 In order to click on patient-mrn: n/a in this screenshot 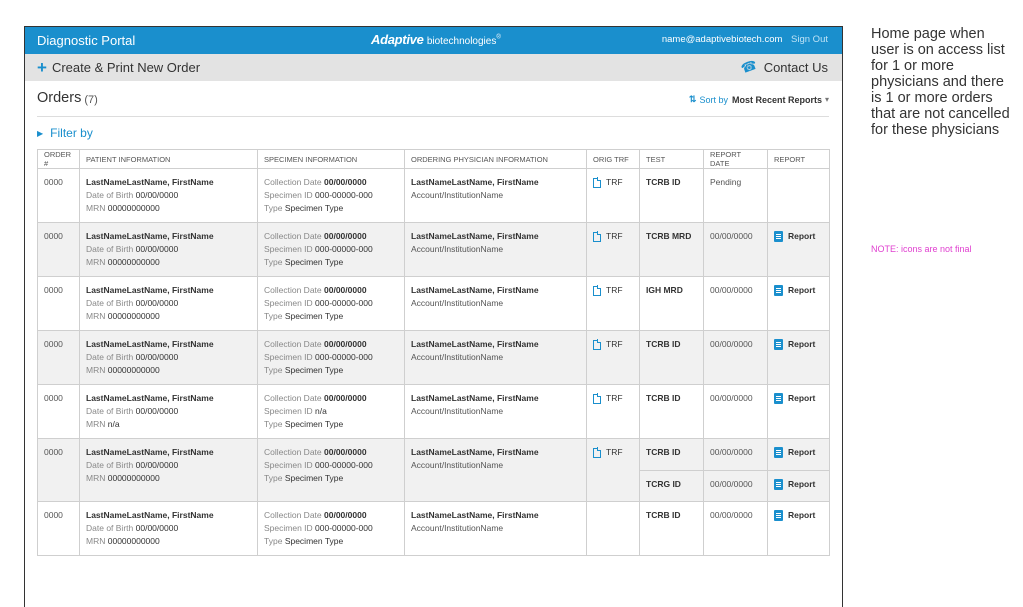, I will do `click(113, 424)`.